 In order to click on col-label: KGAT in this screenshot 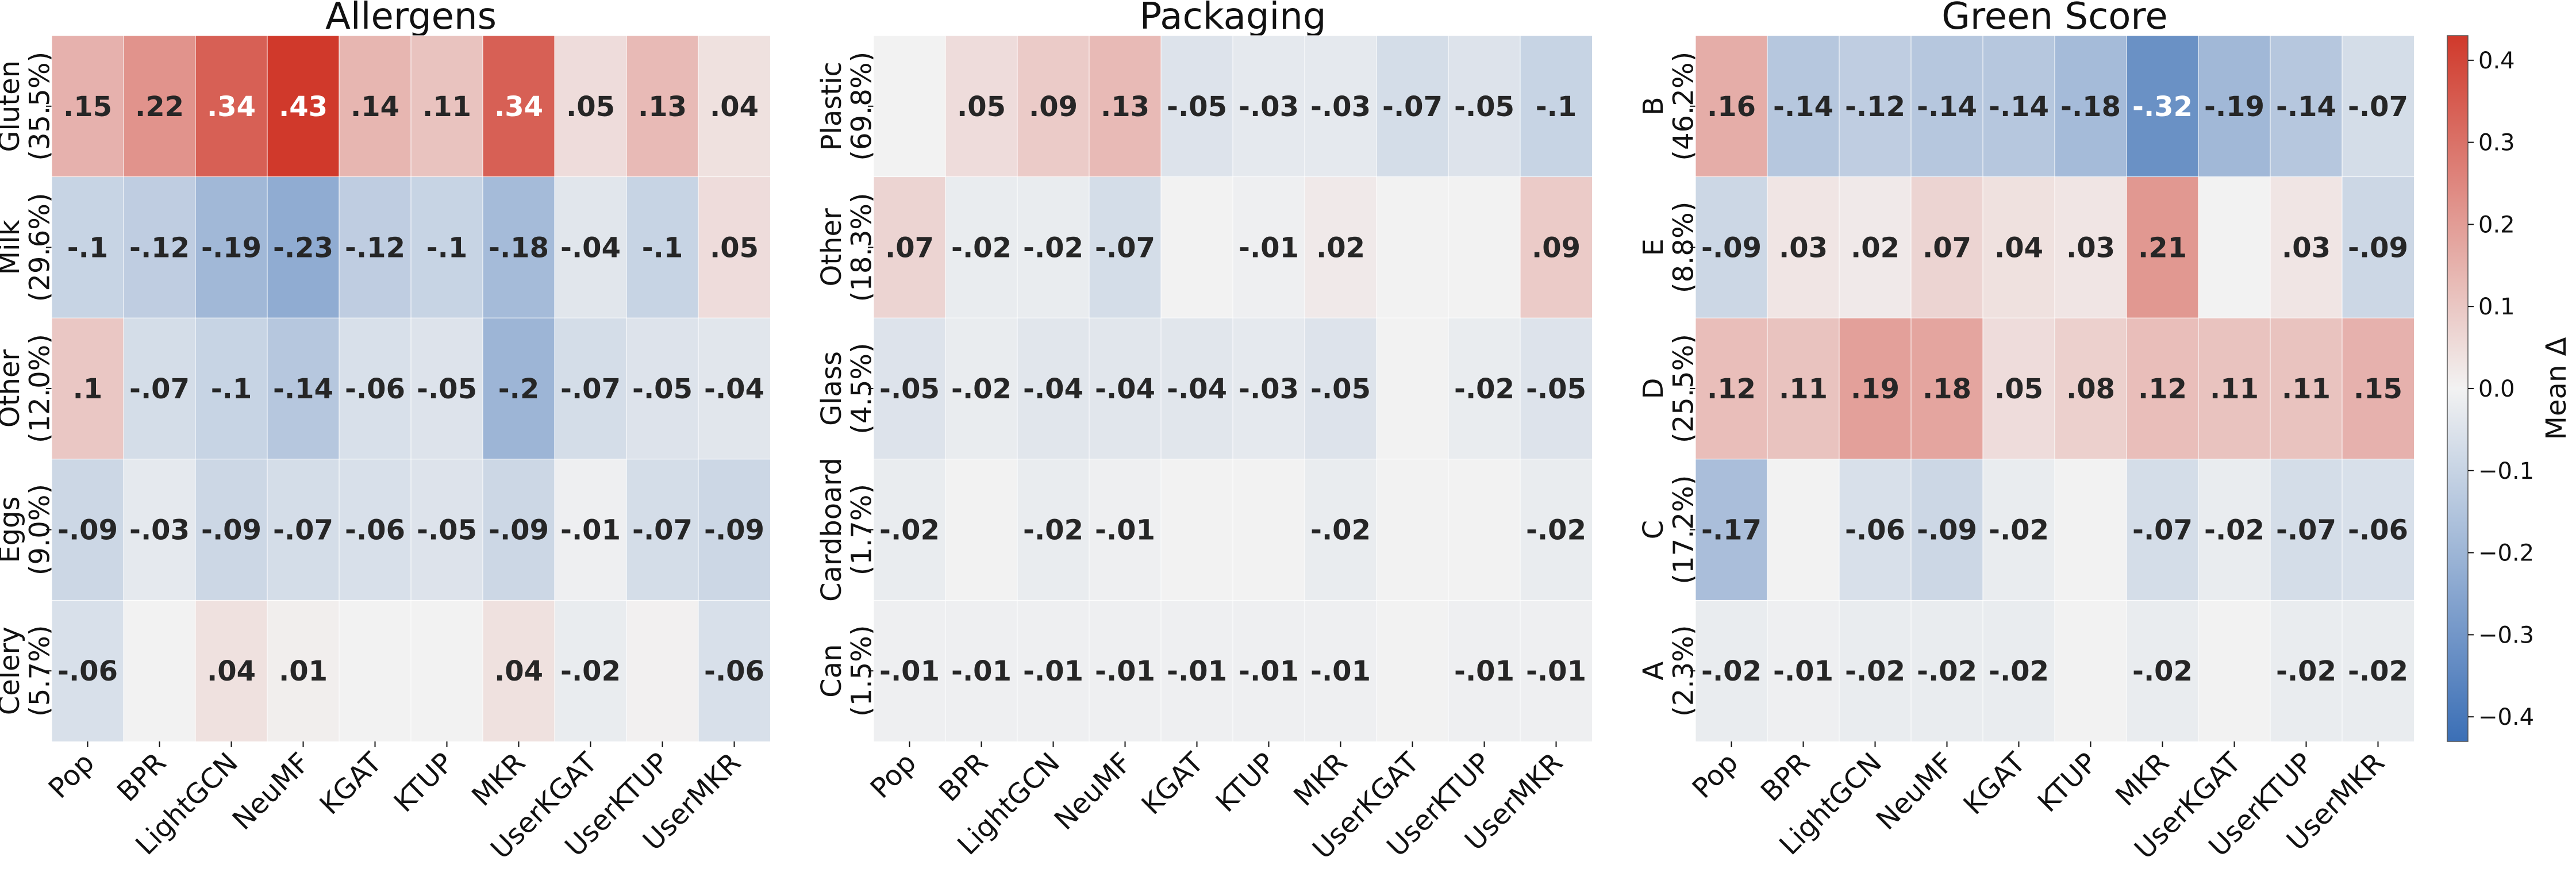, I will do `click(1173, 783)`.